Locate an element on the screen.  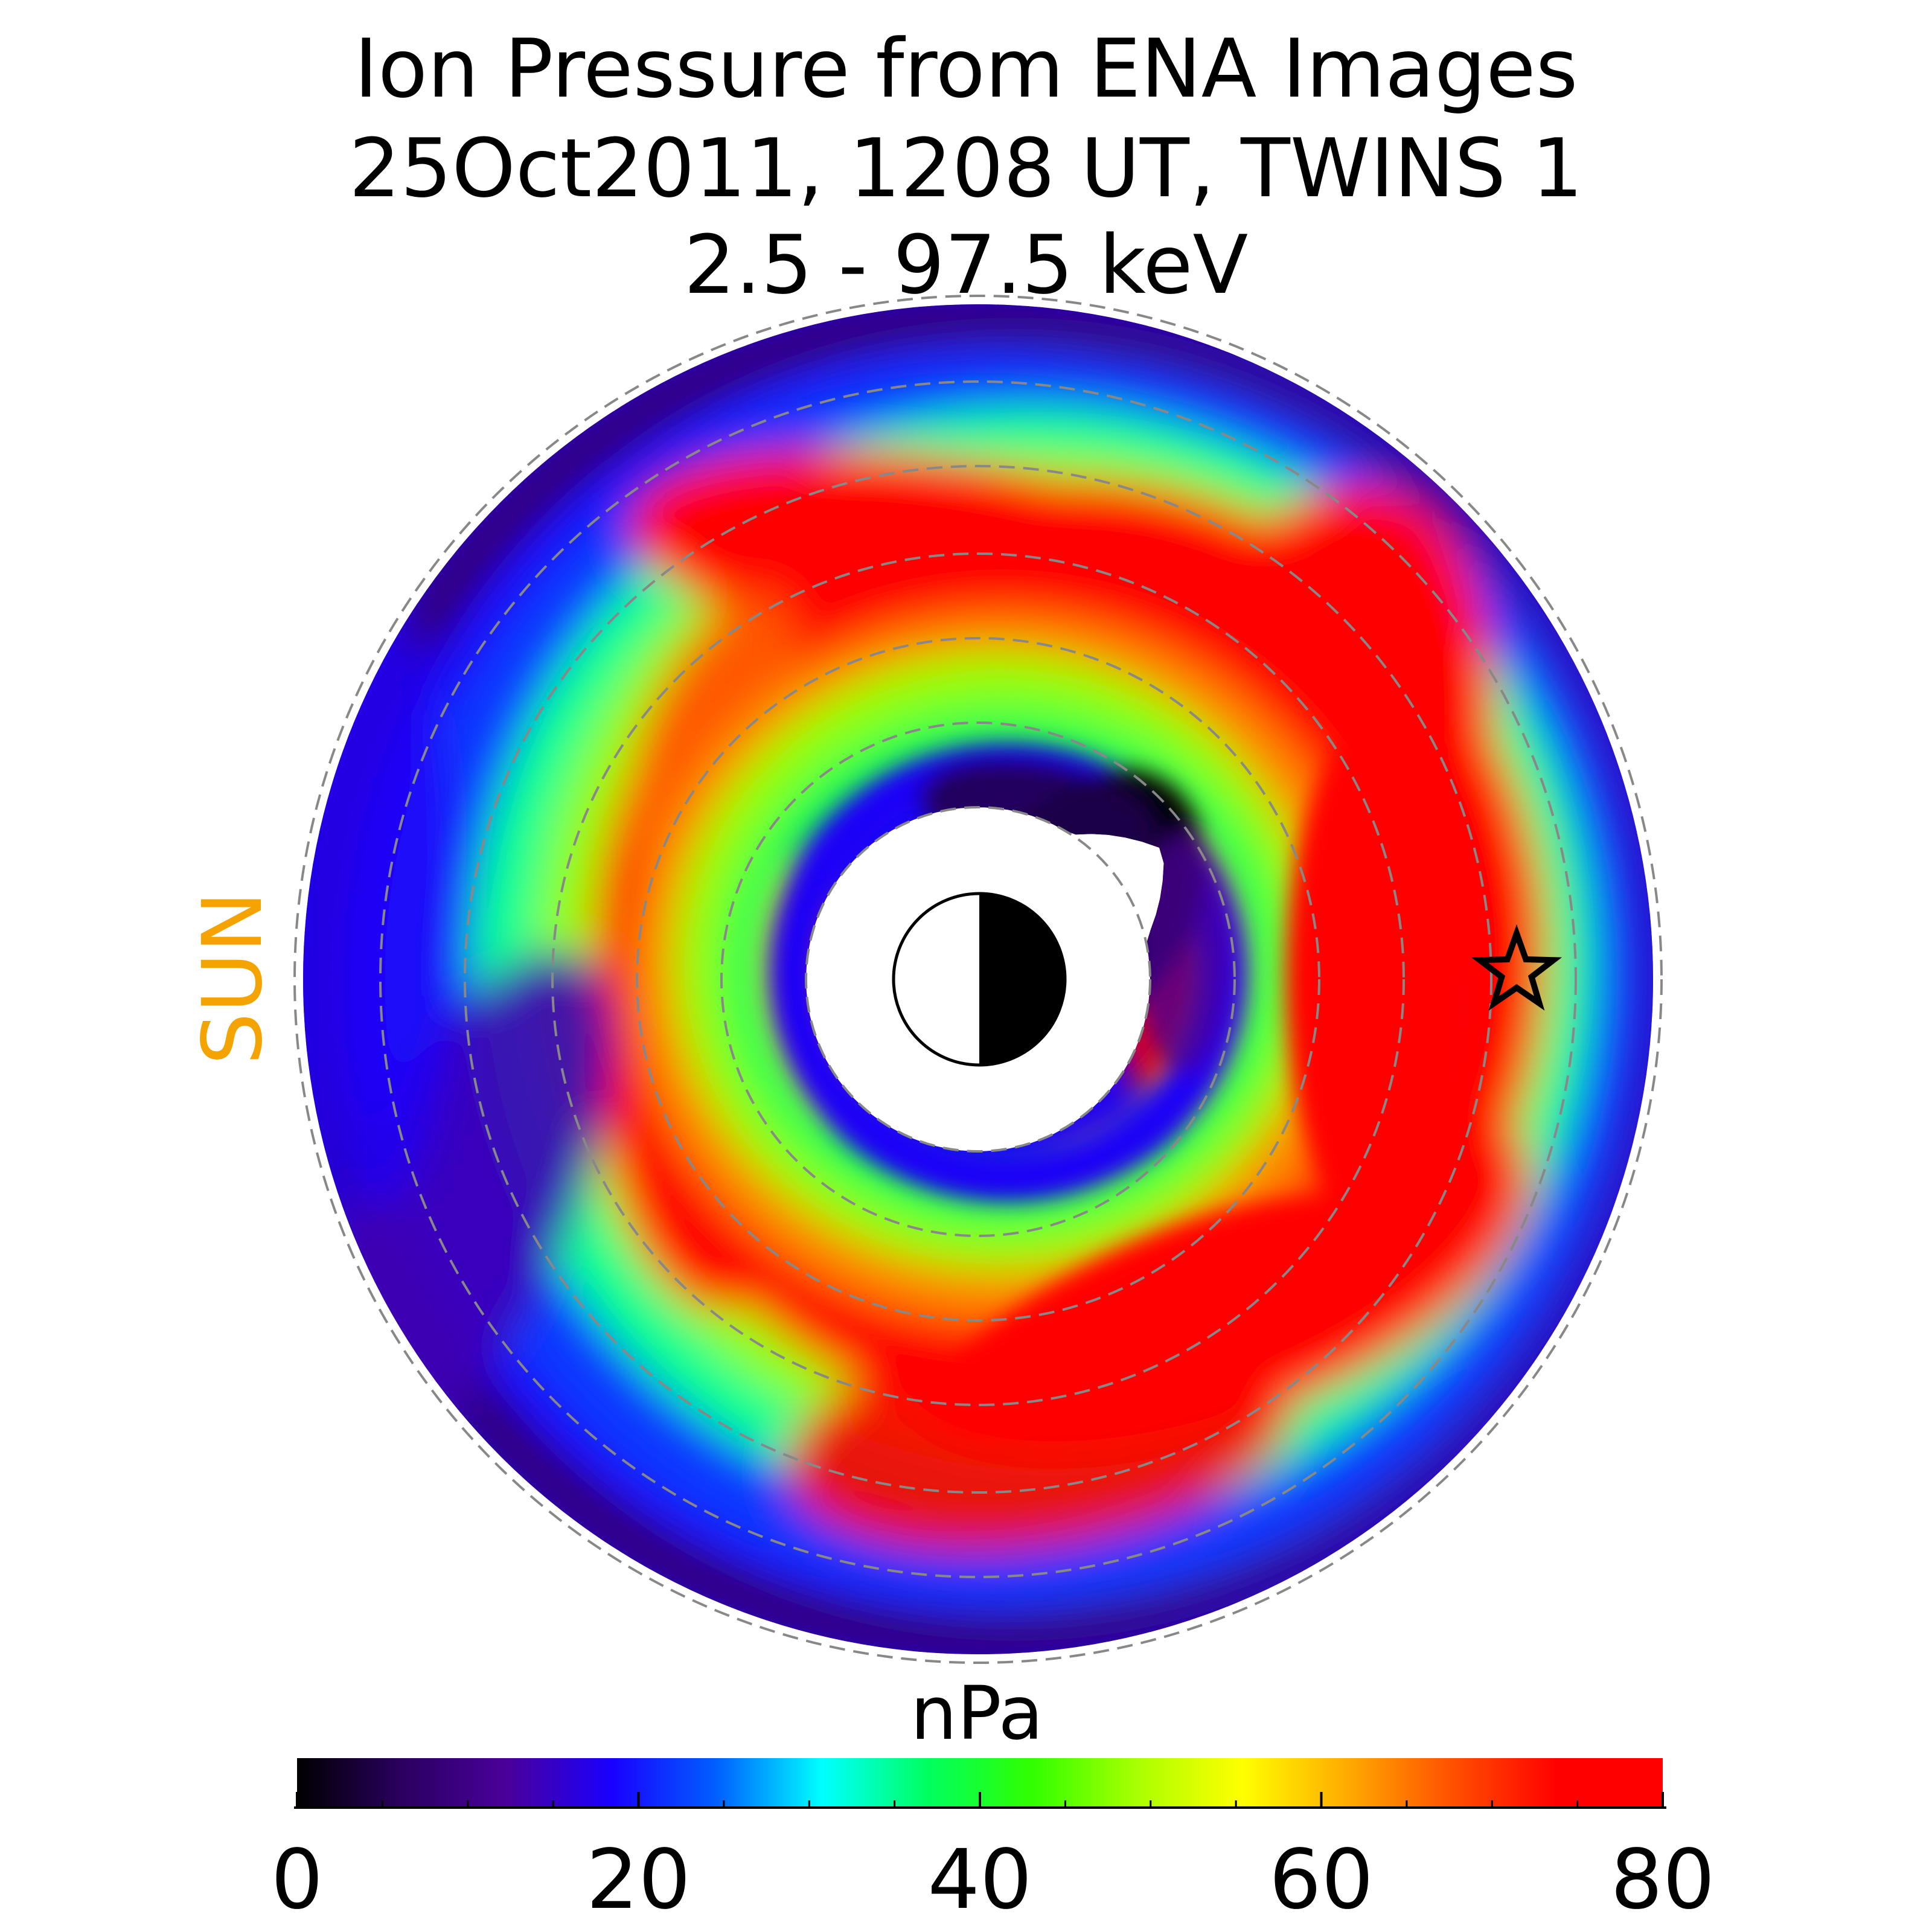
colorbar-tick-label: 20 is located at coordinates (638, 1880).